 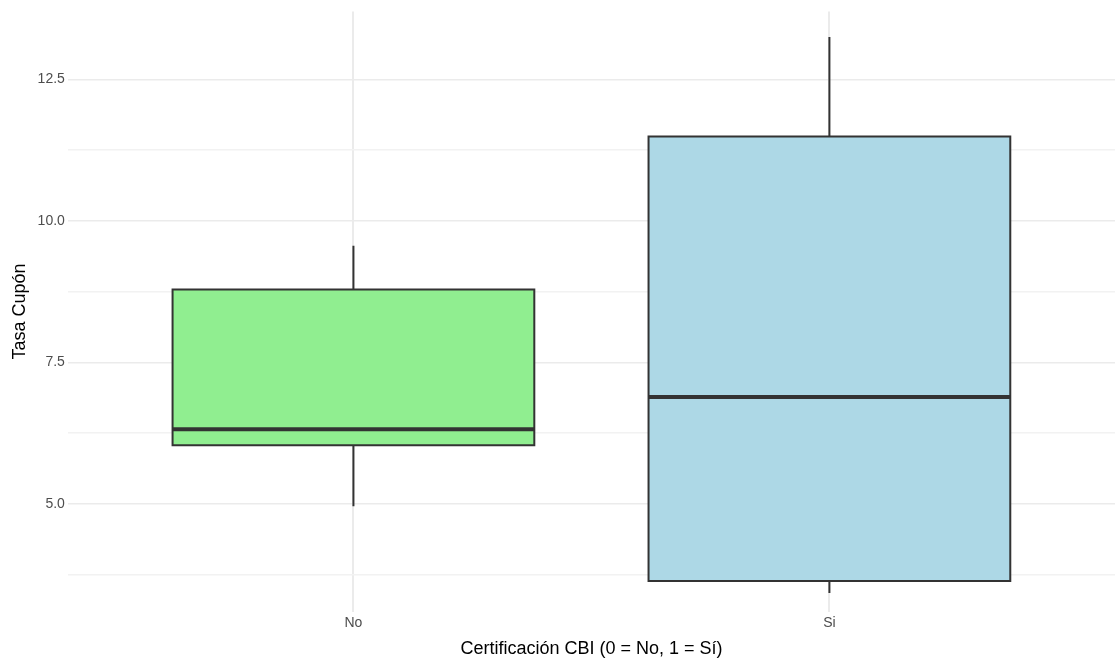 I want to click on y-axis-title: Tasa Cupón, so click(x=18, y=311).